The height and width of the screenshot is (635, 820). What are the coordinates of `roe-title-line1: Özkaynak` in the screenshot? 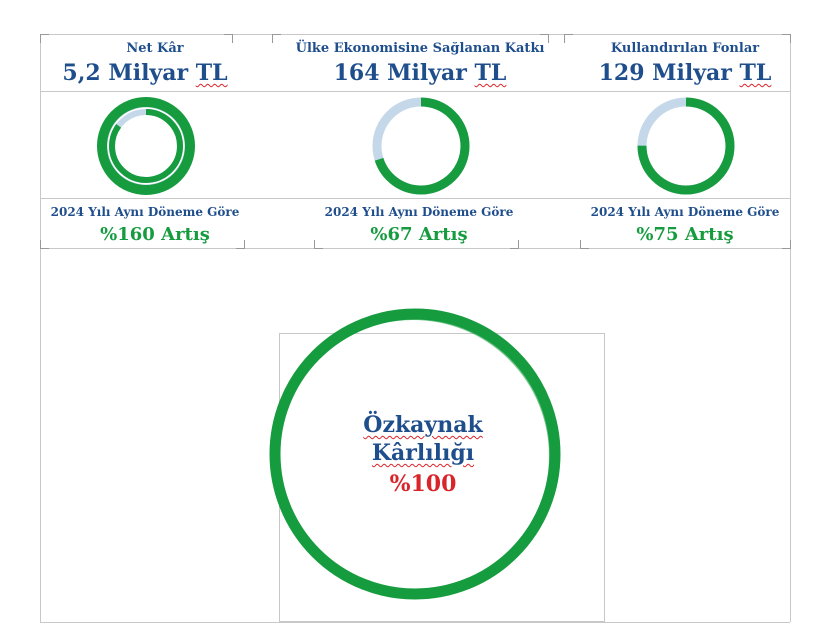 It's located at (423, 425).